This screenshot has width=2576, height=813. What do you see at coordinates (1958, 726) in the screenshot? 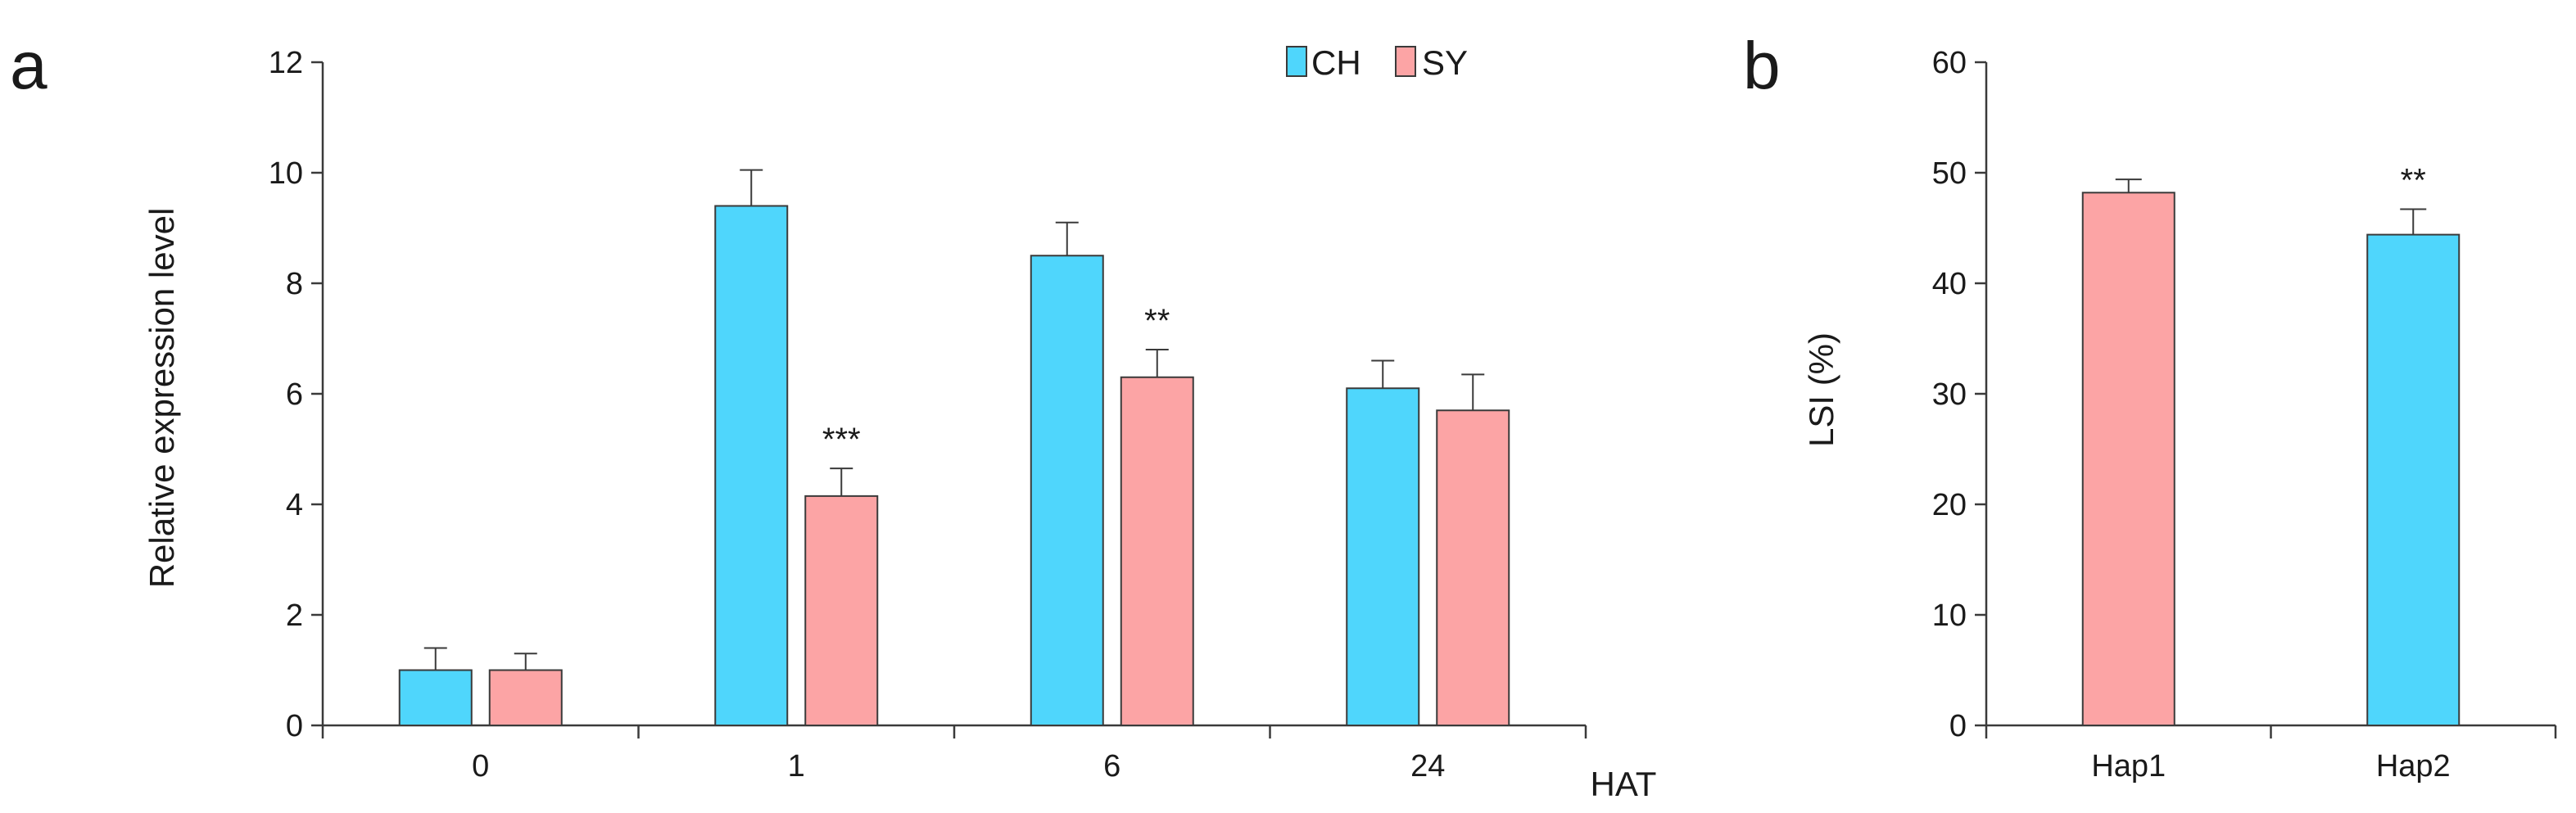
I see `panel-b-ytick-label: 0` at bounding box center [1958, 726].